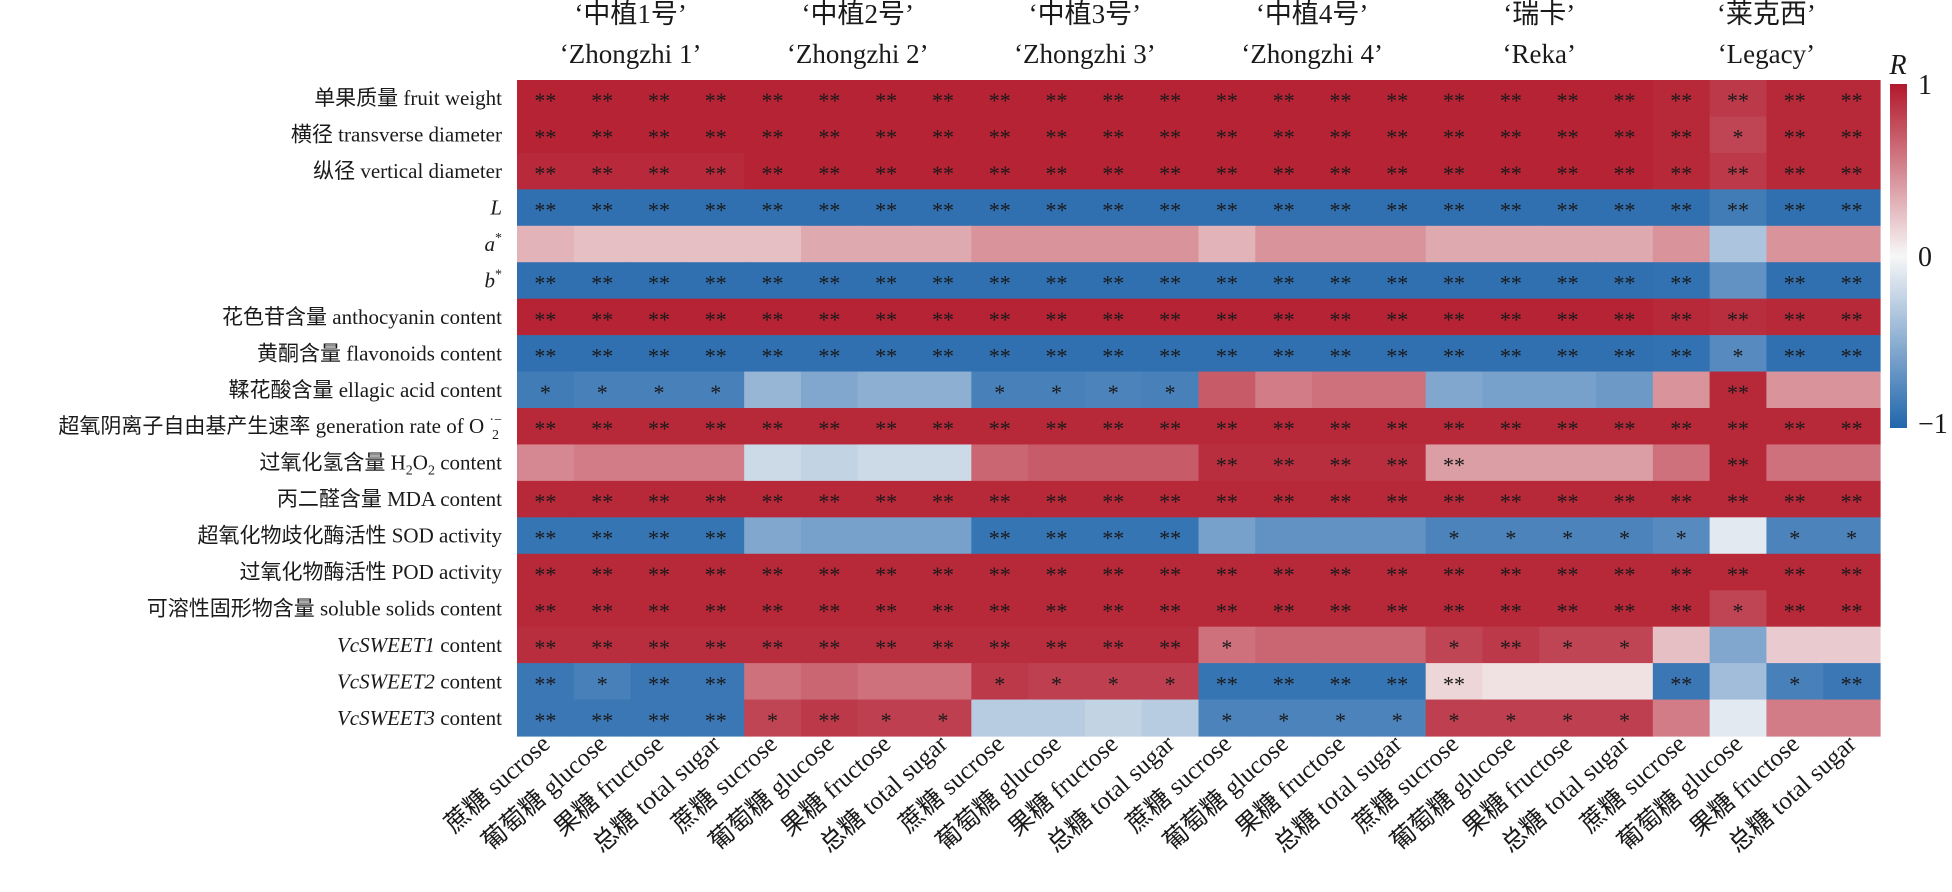 Image resolution: width=1952 pixels, height=892 pixels. What do you see at coordinates (1925, 257) in the screenshot?
I see `colorbar-tick-zero: 0` at bounding box center [1925, 257].